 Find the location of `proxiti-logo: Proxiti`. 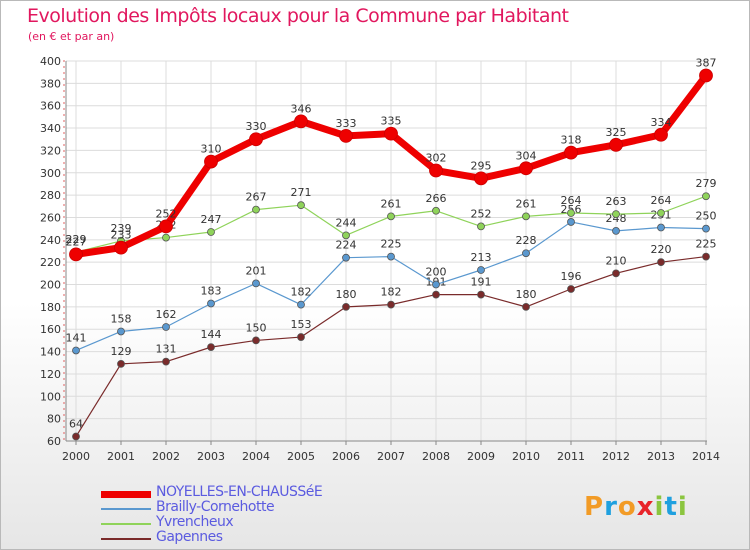

proxiti-logo: Proxiti is located at coordinates (636, 507).